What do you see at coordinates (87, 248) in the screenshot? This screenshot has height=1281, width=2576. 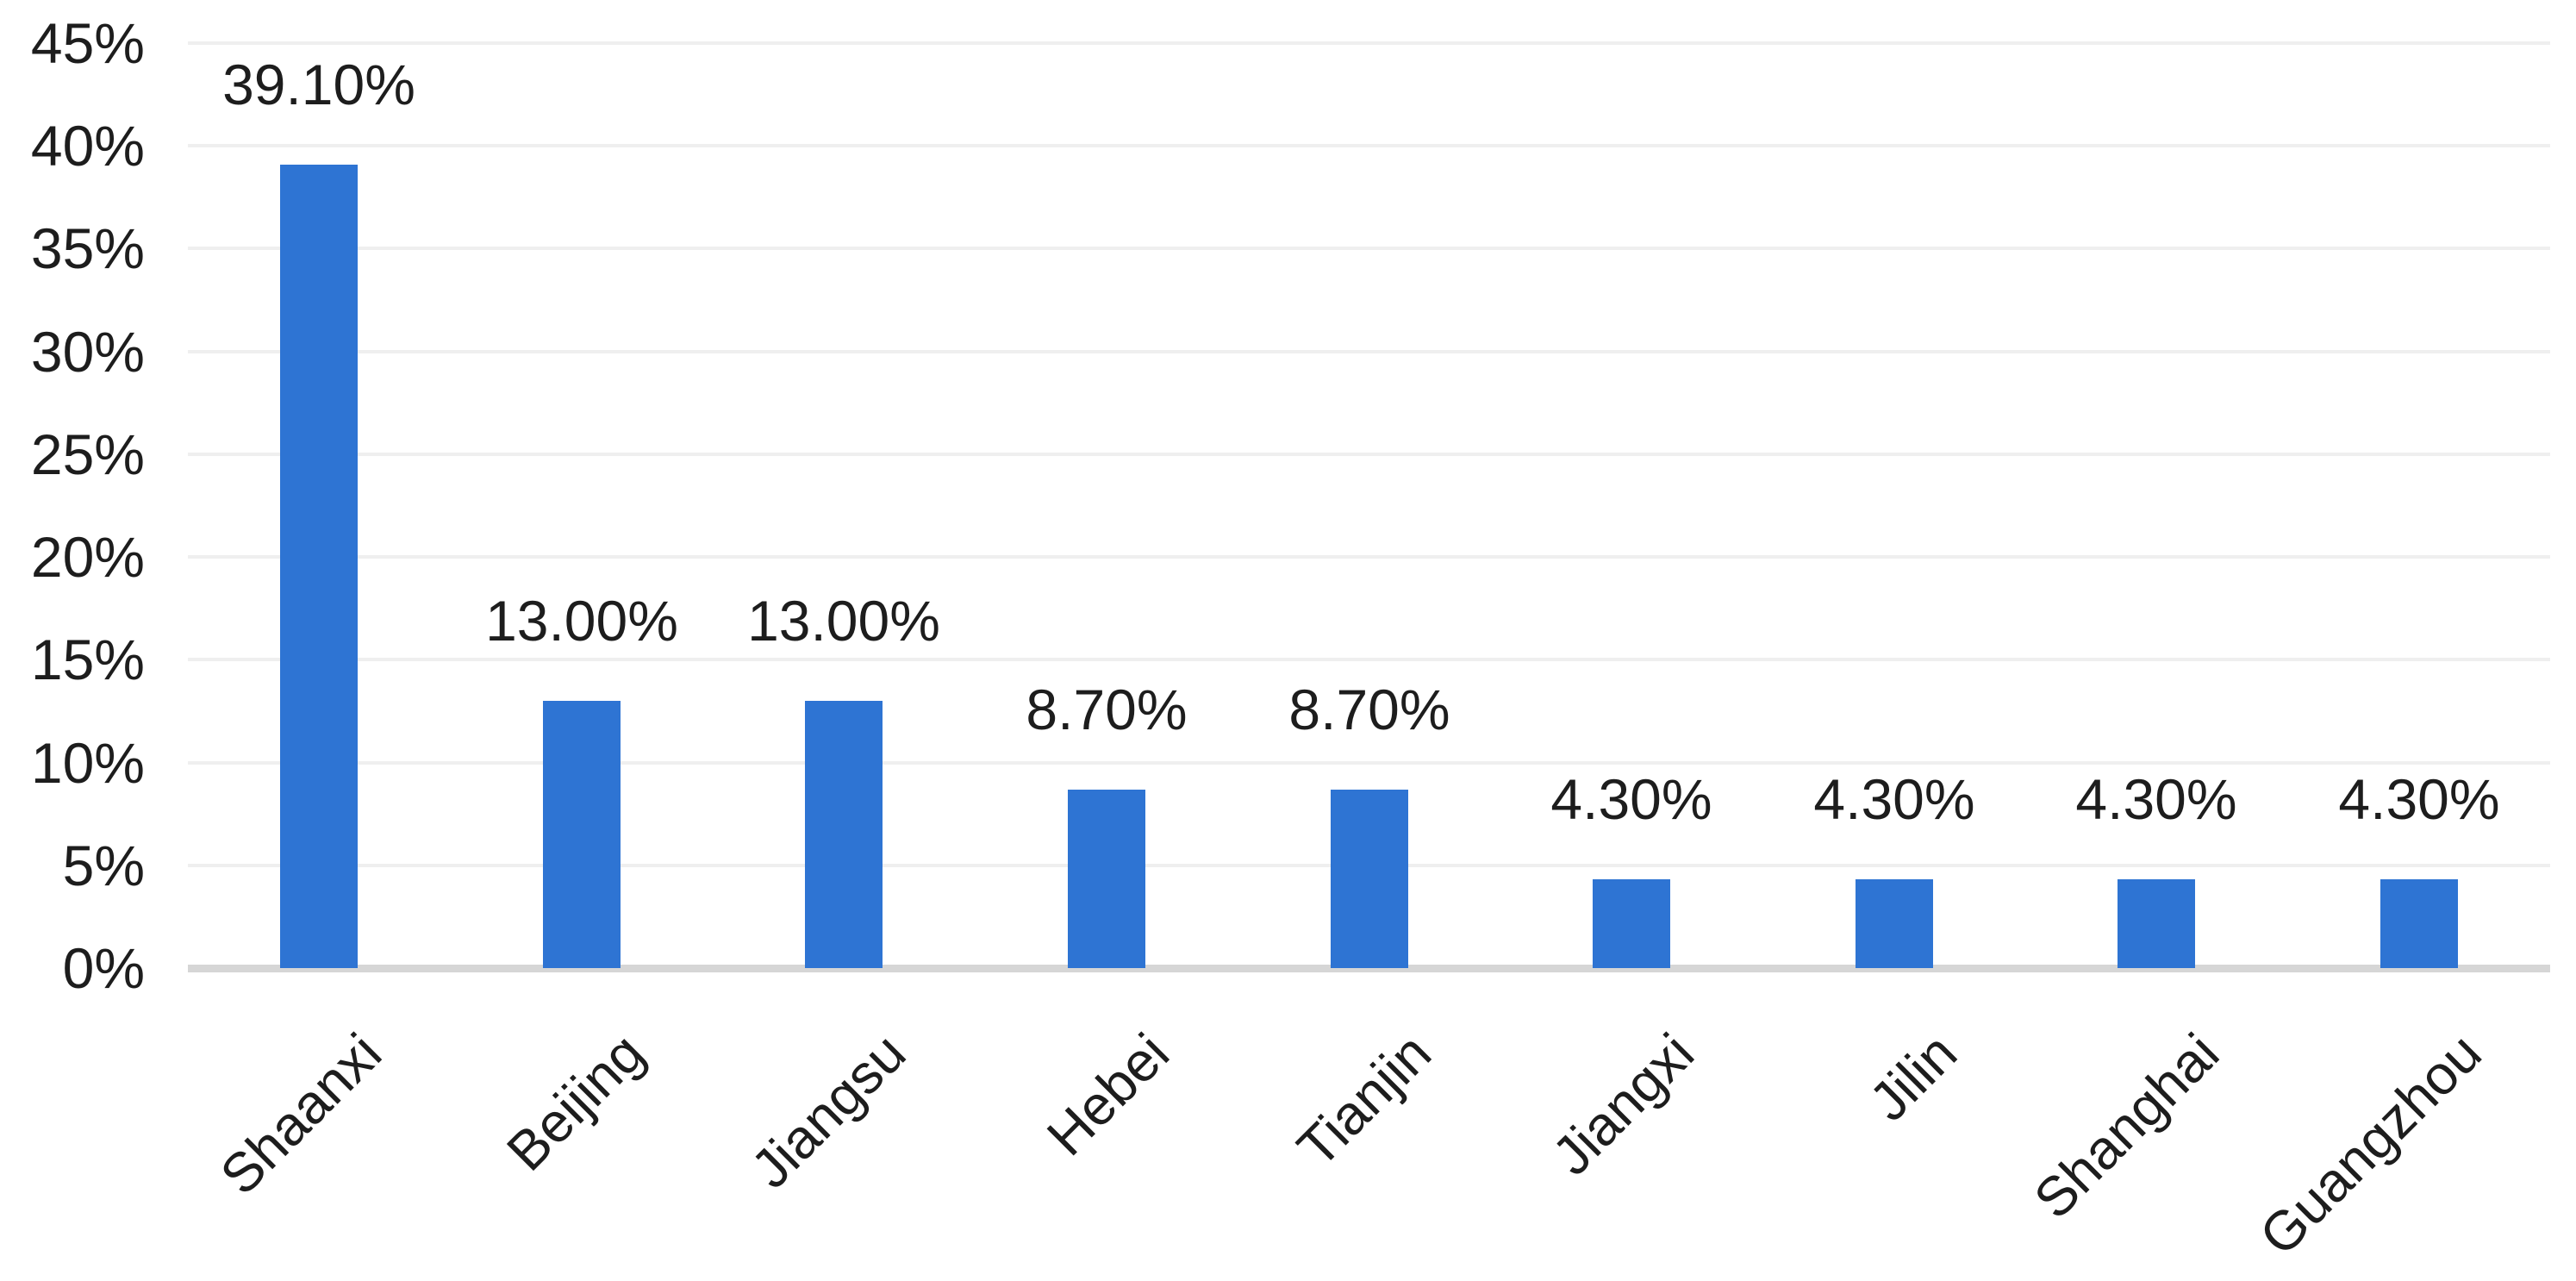 I see `y-axis-tick-label: 35%` at bounding box center [87, 248].